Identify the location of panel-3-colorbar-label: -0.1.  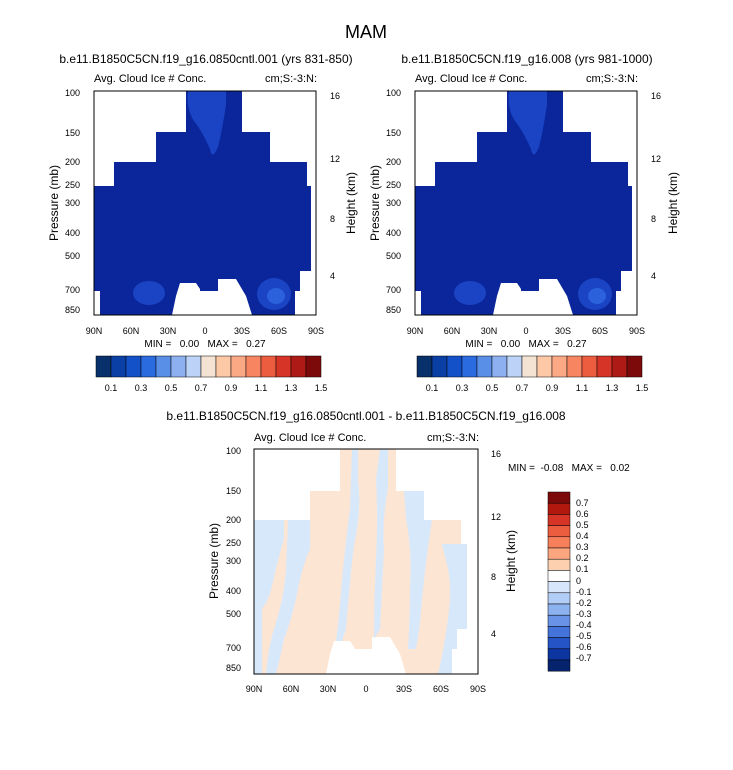
(584, 592).